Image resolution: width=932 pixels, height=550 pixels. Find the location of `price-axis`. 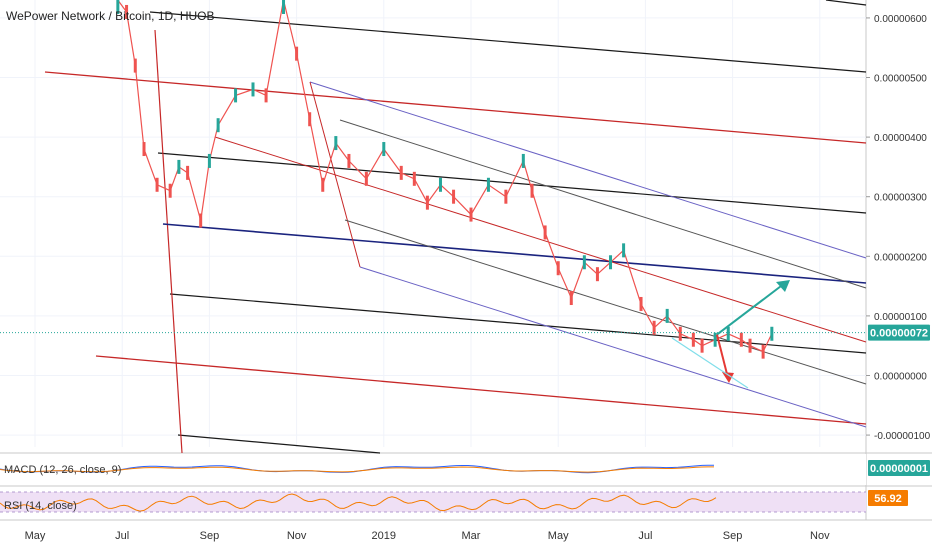

price-axis is located at coordinates (899, 260).